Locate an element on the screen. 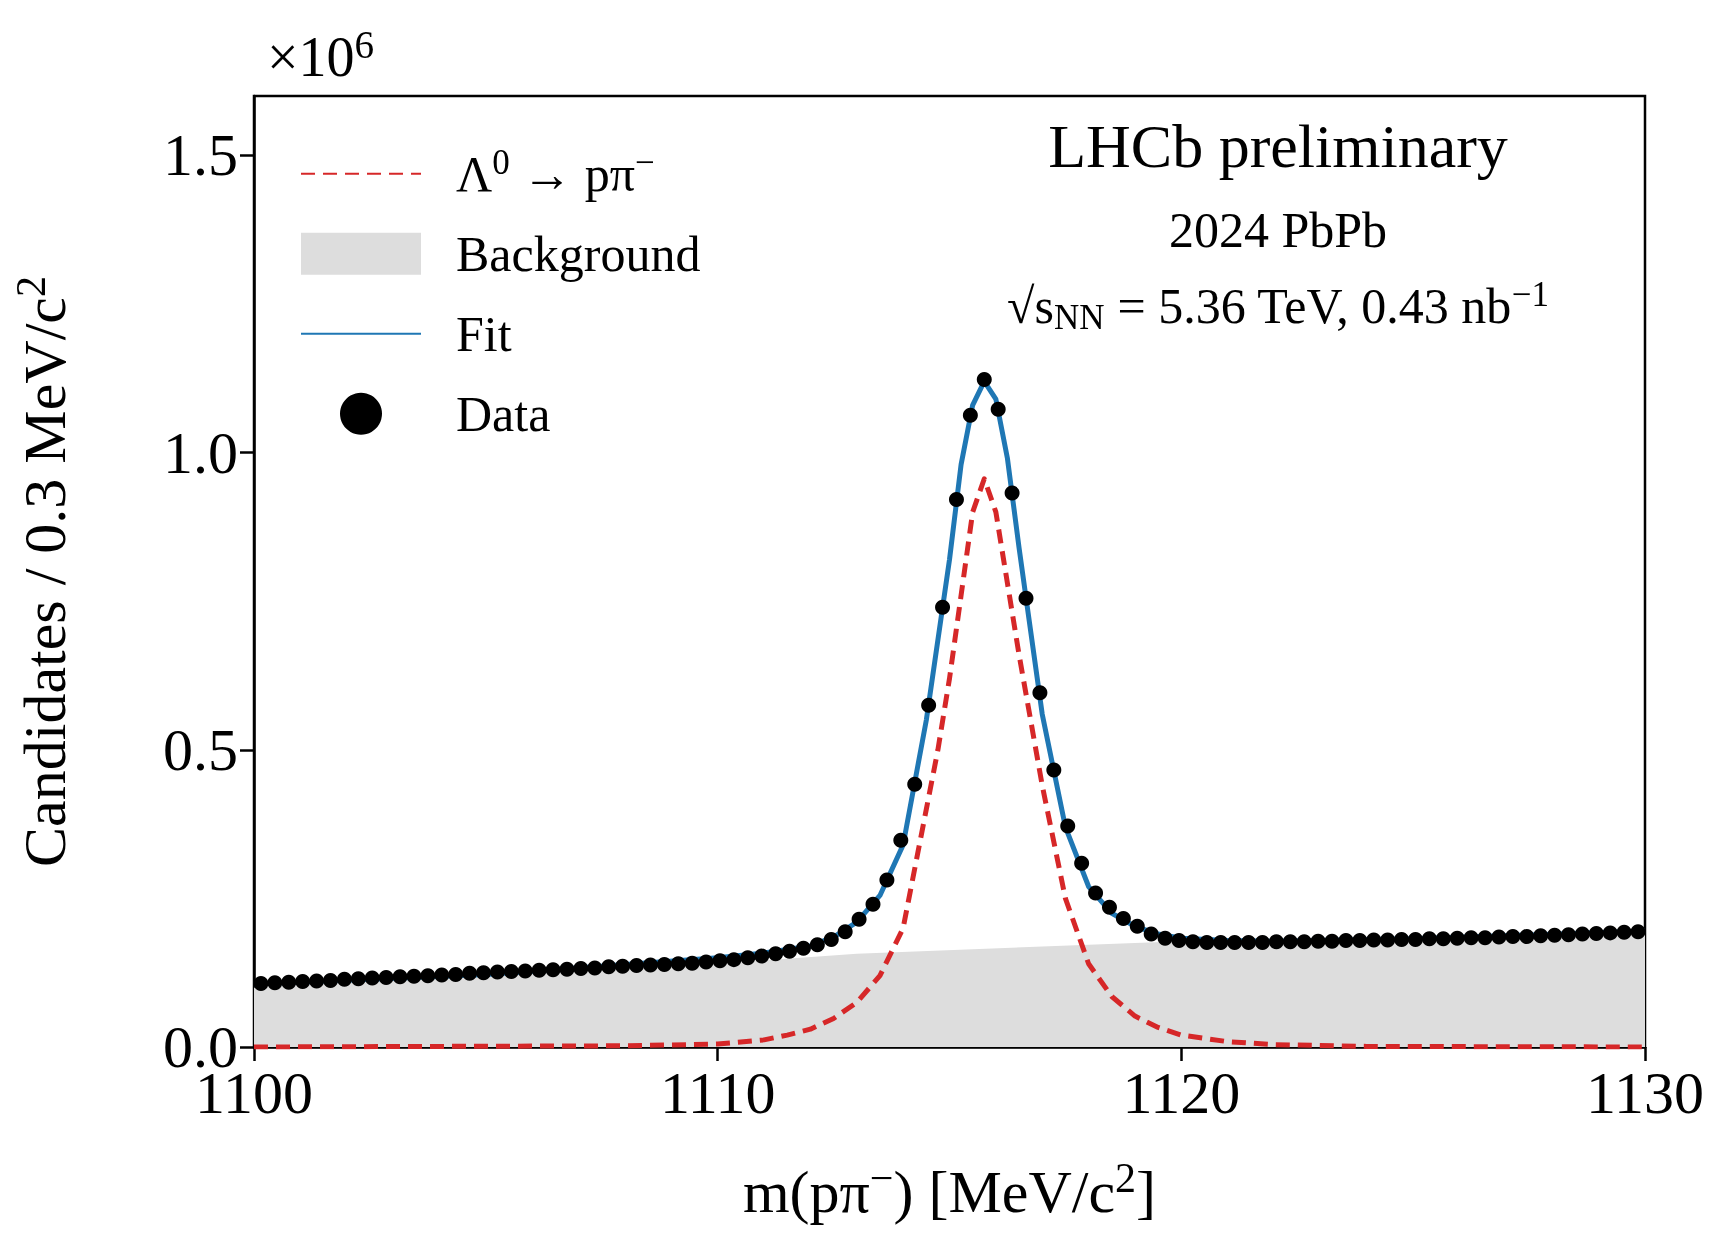 This screenshot has height=1257, width=1731. x-tick-label: 1120 is located at coordinates (1181, 1093).